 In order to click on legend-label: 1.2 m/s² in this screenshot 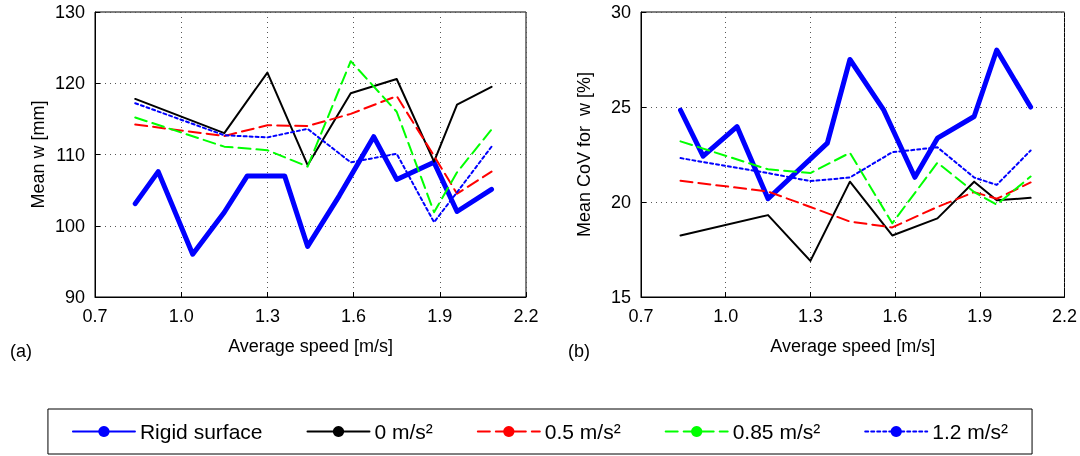, I will do `click(970, 431)`.